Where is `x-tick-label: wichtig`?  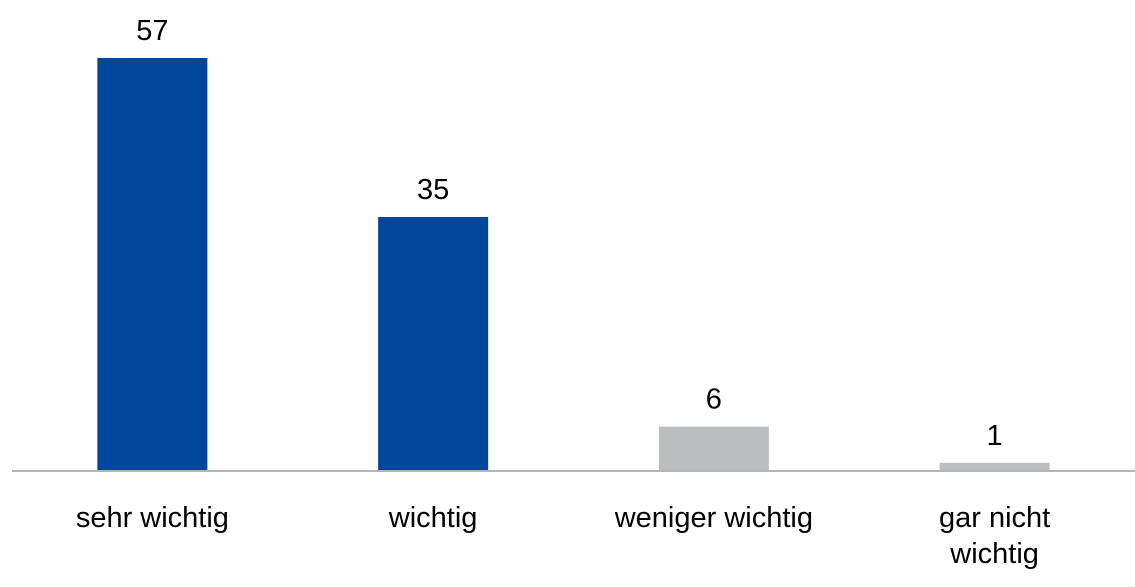
x-tick-label: wichtig is located at coordinates (433, 518).